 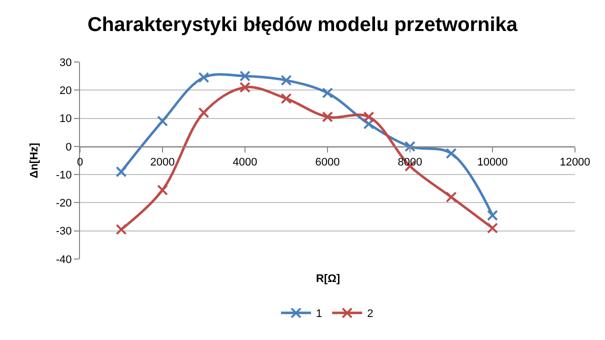 I want to click on chart-title: Charakterystyki błędów modelu przetwornika, so click(x=302, y=25).